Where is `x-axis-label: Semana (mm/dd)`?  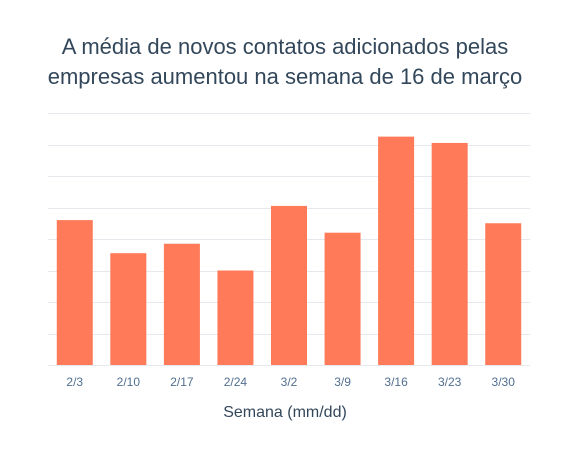 x-axis-label: Semana (mm/dd) is located at coordinates (285, 412).